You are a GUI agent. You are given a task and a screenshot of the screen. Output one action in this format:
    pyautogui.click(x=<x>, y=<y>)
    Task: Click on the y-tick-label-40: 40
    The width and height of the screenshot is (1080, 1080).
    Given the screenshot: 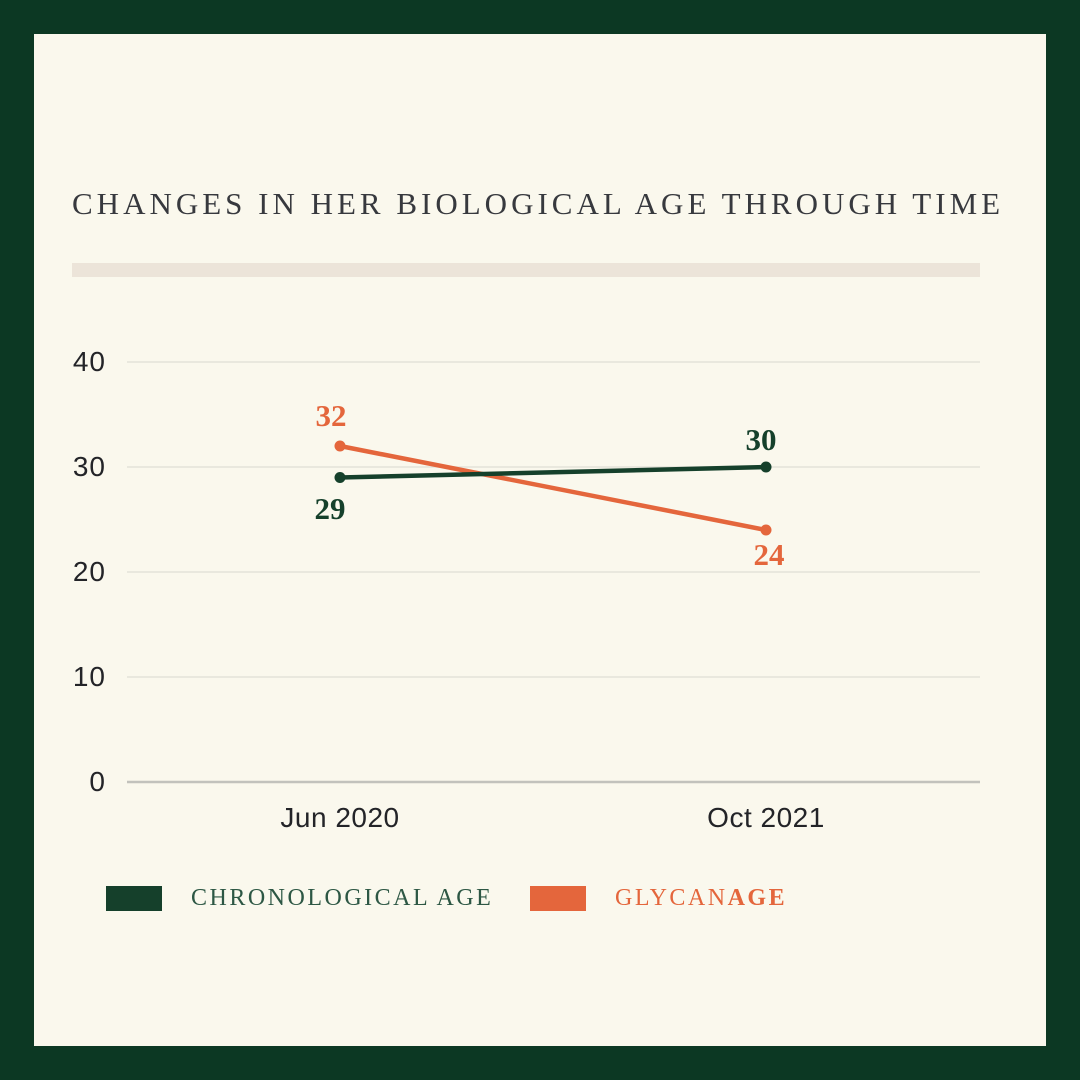 What is the action you would take?
    pyautogui.click(x=89, y=361)
    